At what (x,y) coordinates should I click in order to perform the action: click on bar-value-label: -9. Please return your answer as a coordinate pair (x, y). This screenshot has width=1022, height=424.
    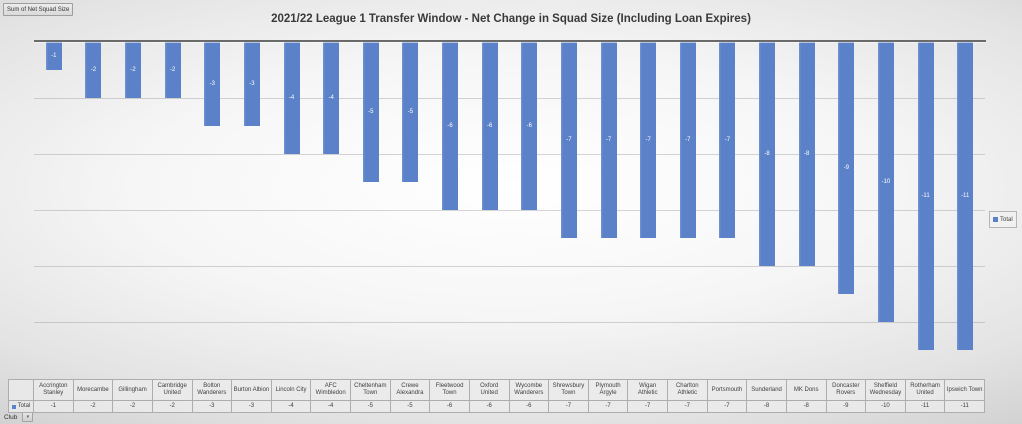
    Looking at the image, I should click on (846, 168).